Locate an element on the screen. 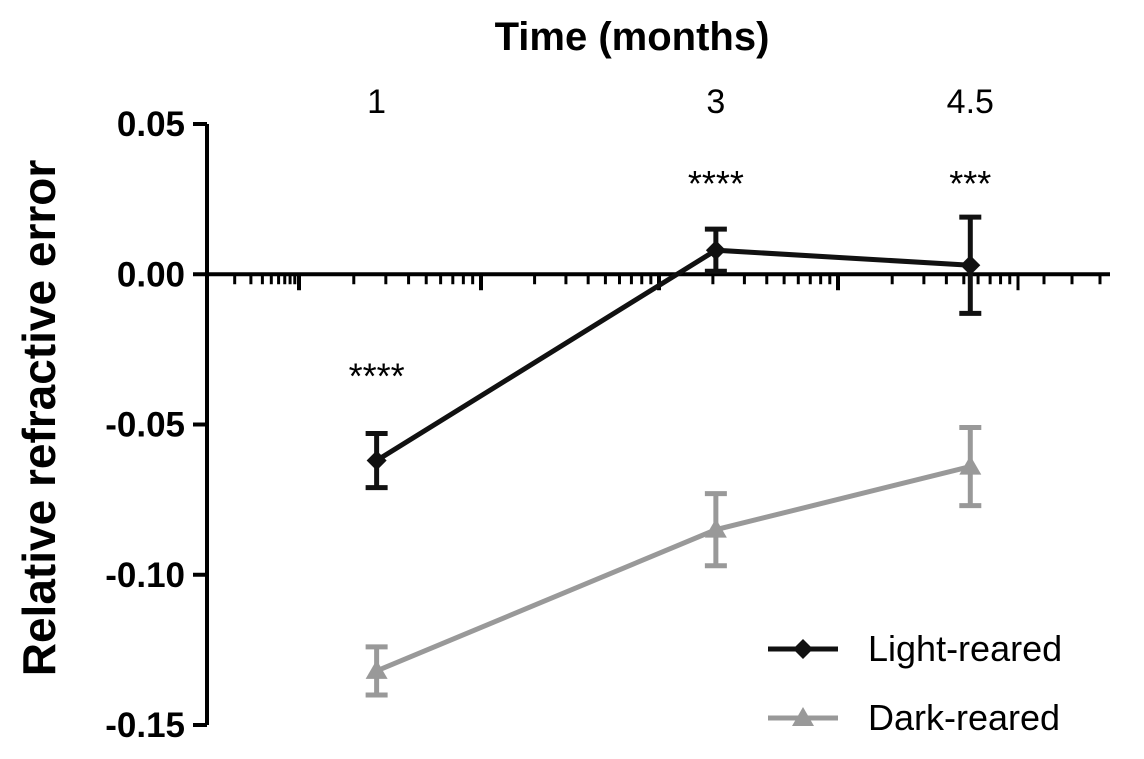 This screenshot has height=759, width=1144. y-tick-label: -0.10 is located at coordinates (145, 575).